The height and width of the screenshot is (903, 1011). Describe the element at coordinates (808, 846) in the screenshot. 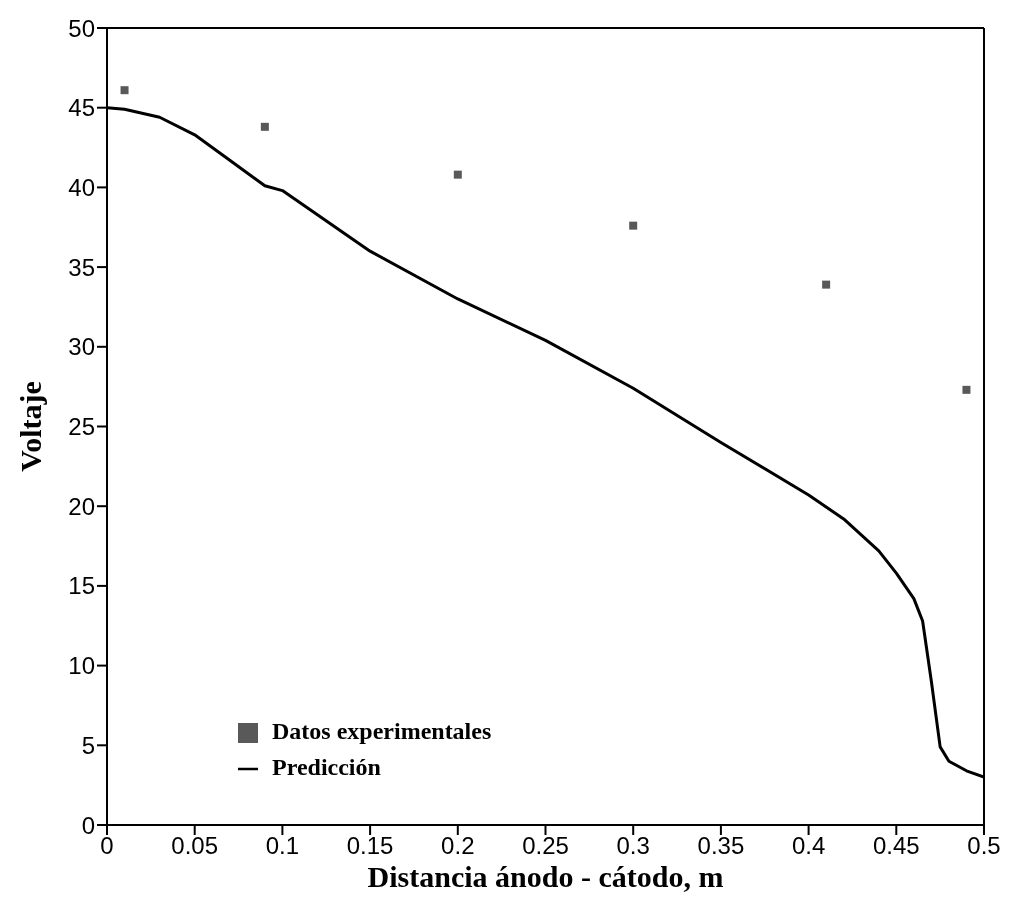

I see `x-tick-label: 0.4` at that location.